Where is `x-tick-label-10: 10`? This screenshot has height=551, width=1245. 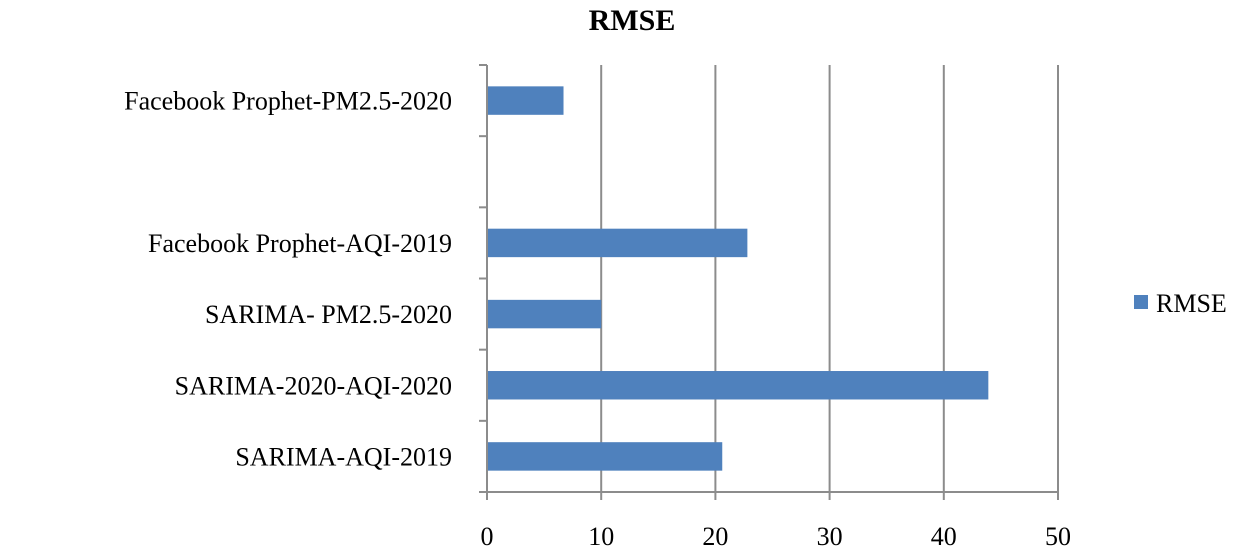
x-tick-label-10: 10 is located at coordinates (601, 536).